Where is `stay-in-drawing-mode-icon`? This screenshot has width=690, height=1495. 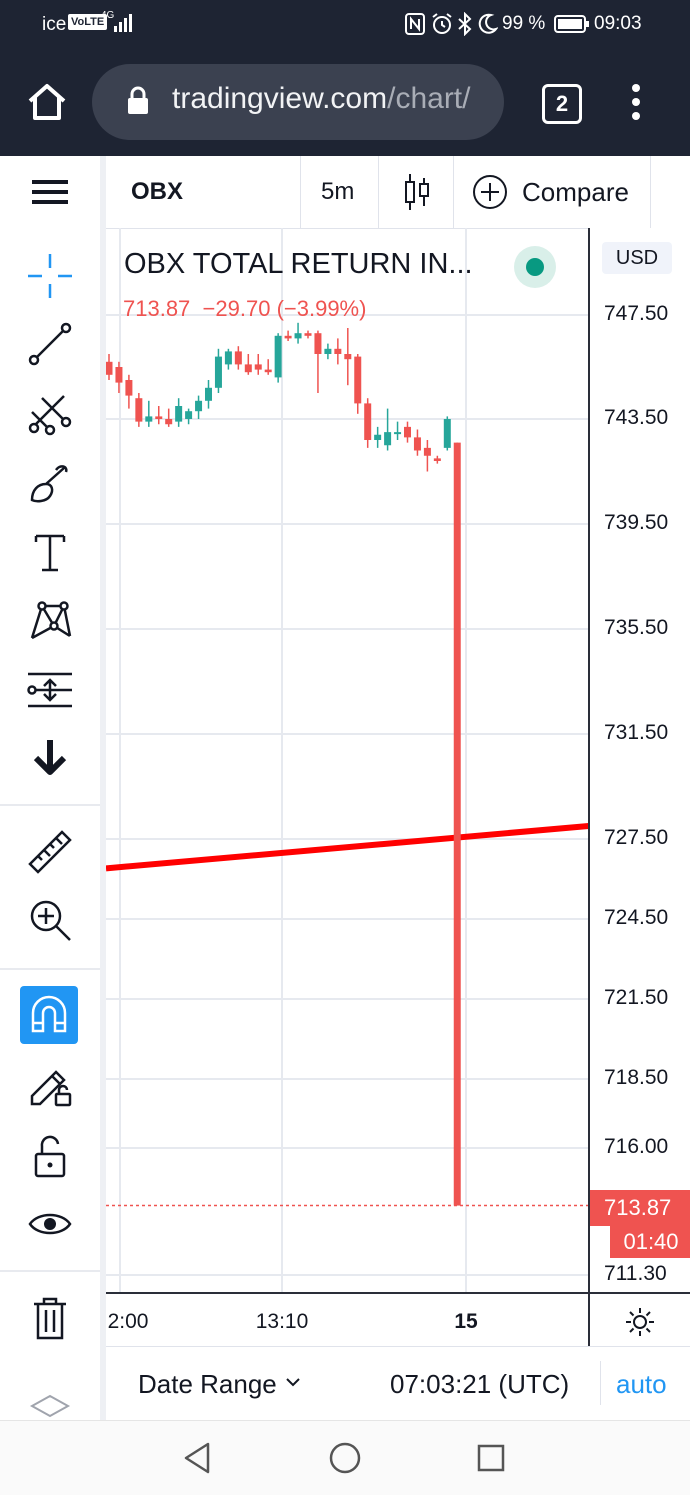
stay-in-drawing-mode-icon is located at coordinates (50, 1084).